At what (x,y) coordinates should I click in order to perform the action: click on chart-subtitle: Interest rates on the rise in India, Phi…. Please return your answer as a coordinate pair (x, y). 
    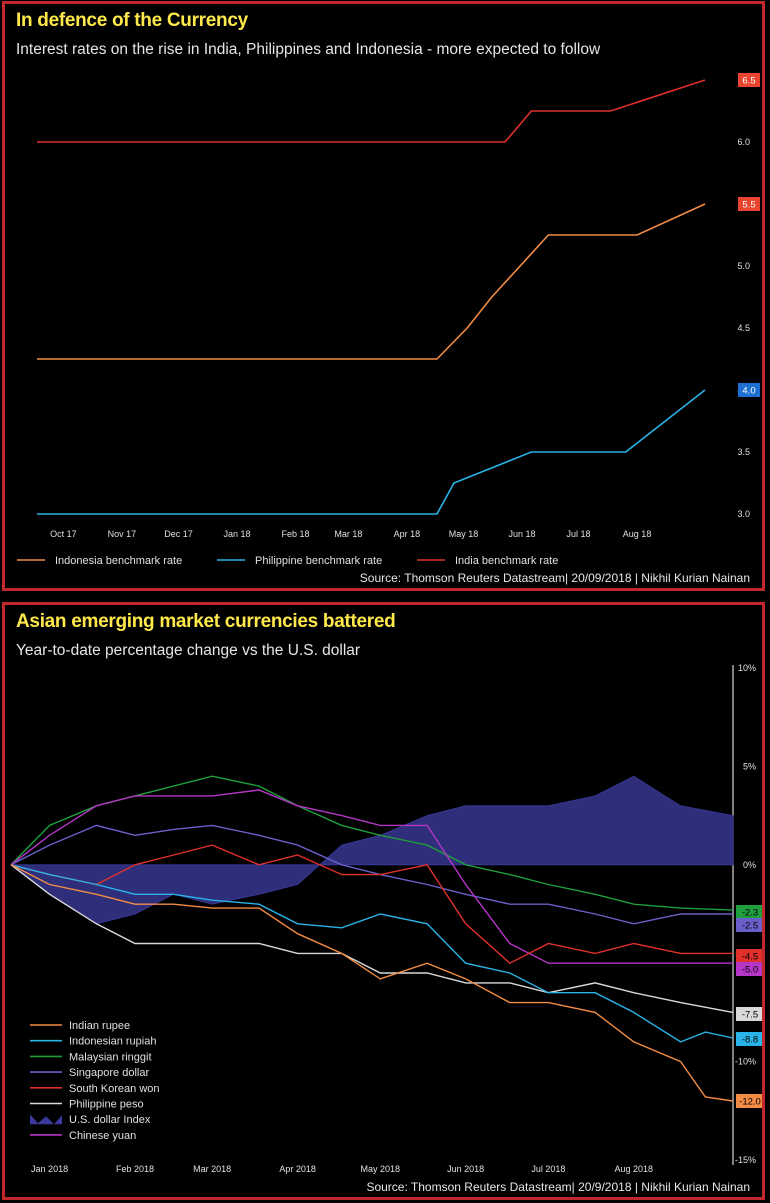
    Looking at the image, I should click on (308, 49).